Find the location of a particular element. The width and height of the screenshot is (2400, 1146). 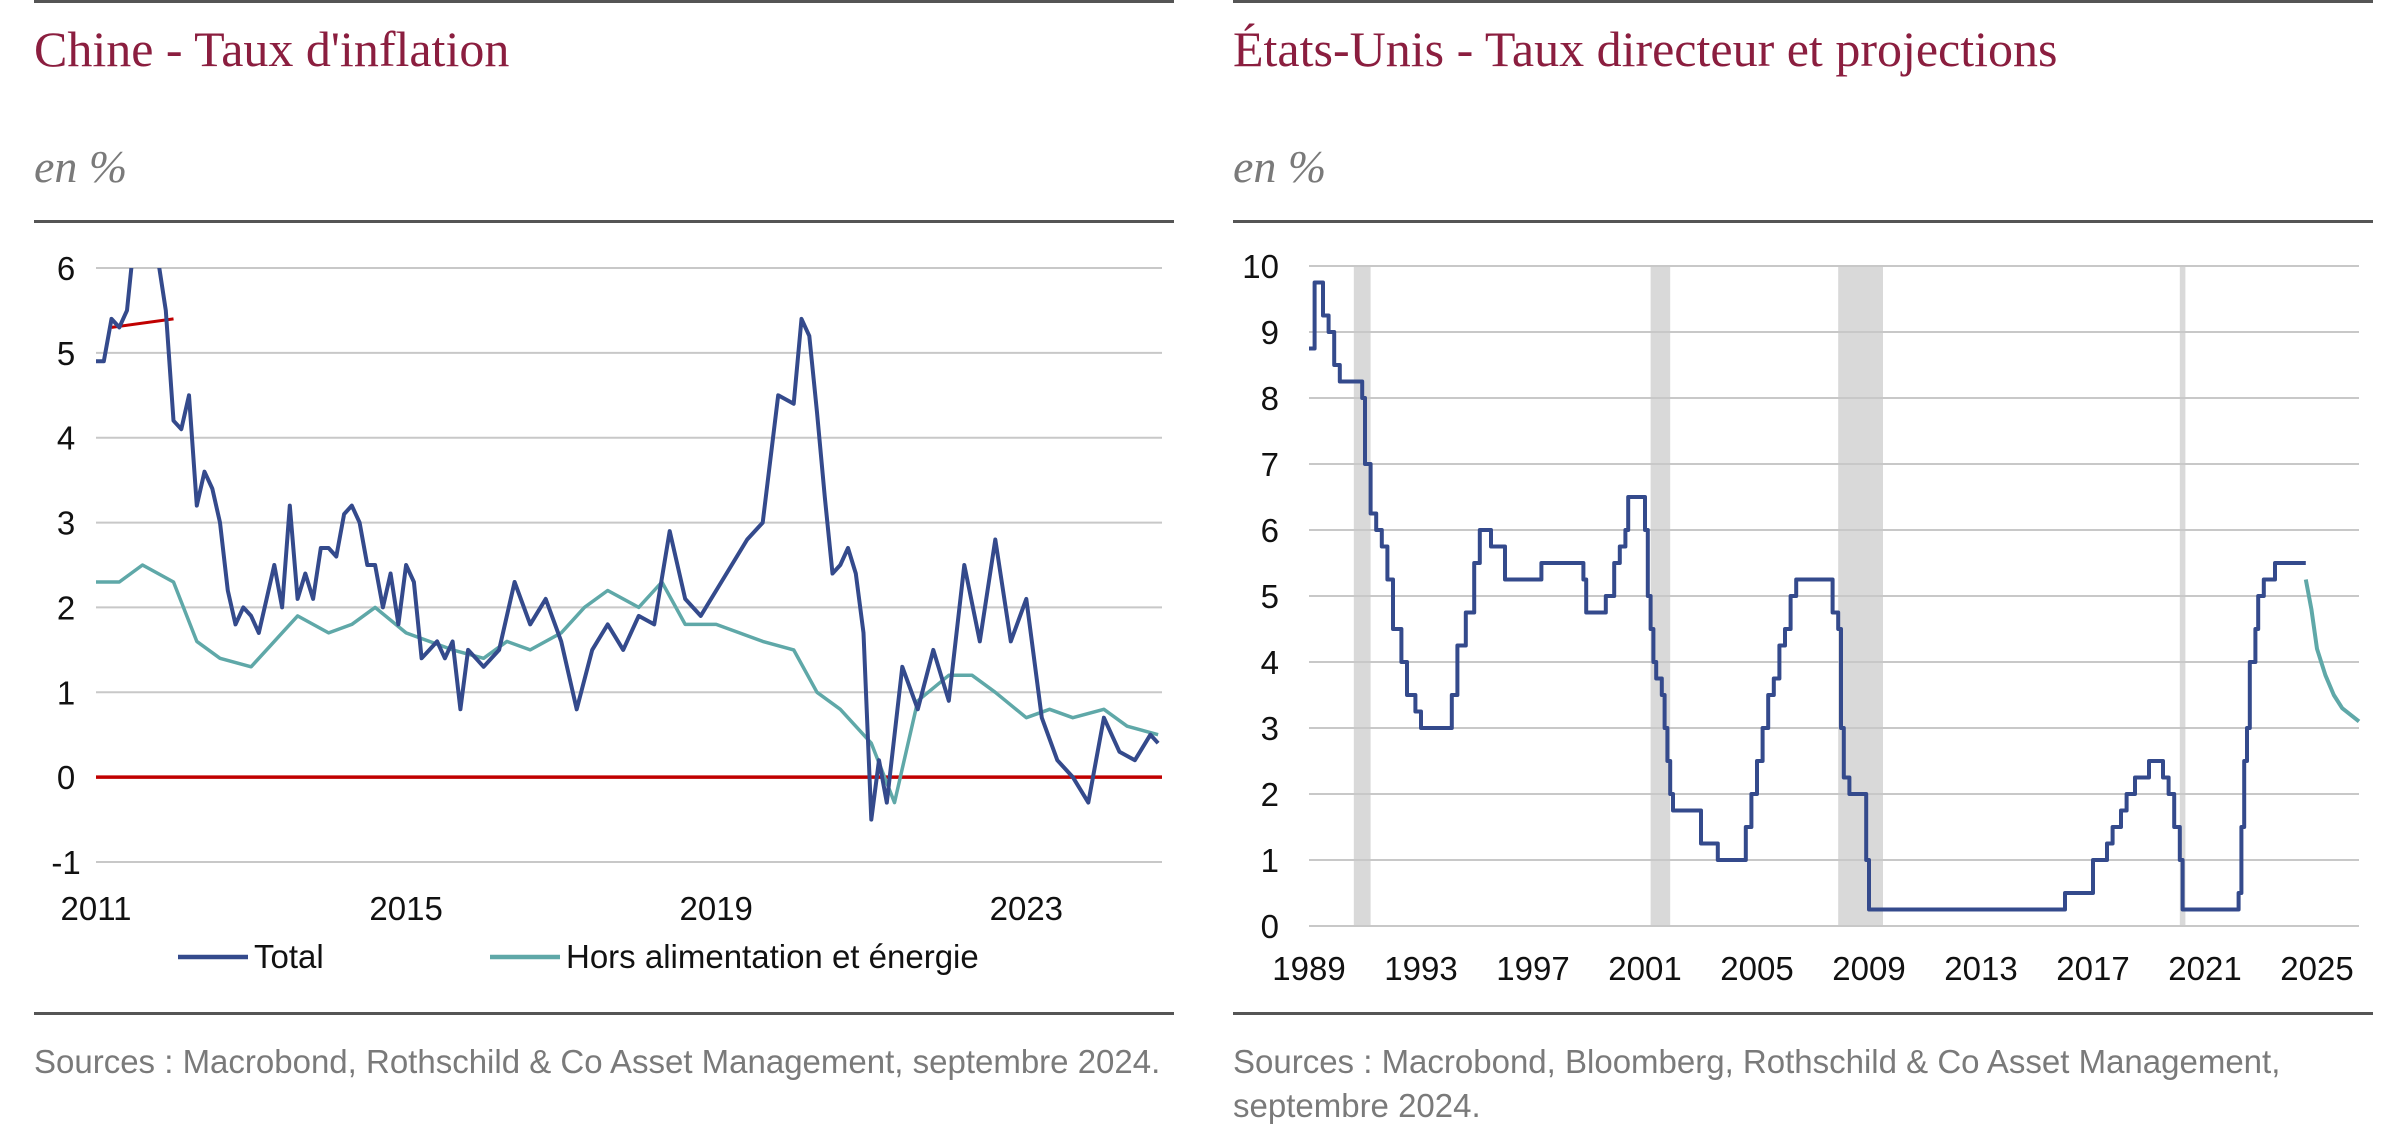

x-axis-ticks: 1989 1993 1997 2001 2005 2009 2013 2017 2021 2025 is located at coordinates (1812, 968).